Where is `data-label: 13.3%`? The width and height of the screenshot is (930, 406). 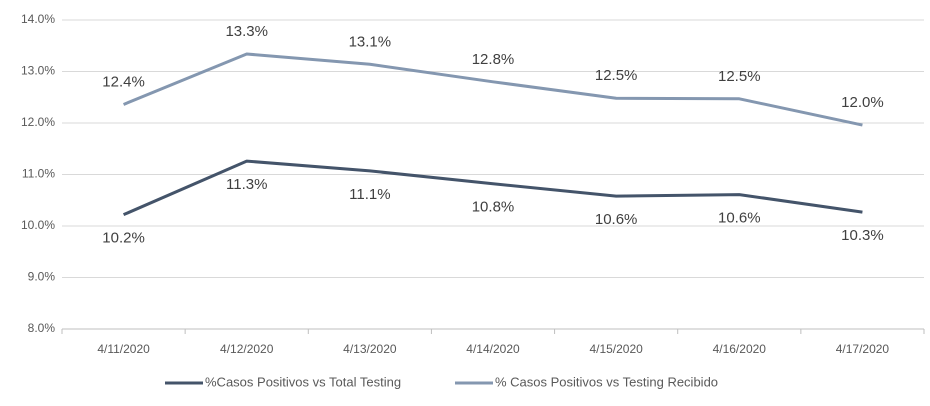 data-label: 13.3% is located at coordinates (246, 31).